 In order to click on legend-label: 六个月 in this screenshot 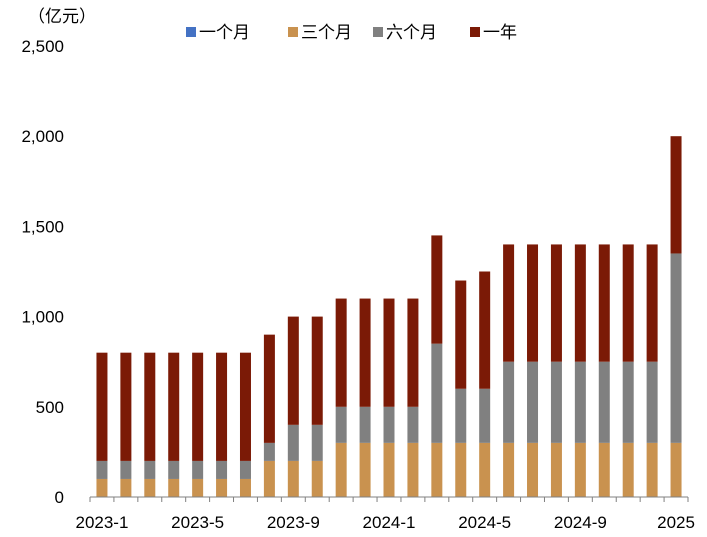, I will do `click(411, 32)`.